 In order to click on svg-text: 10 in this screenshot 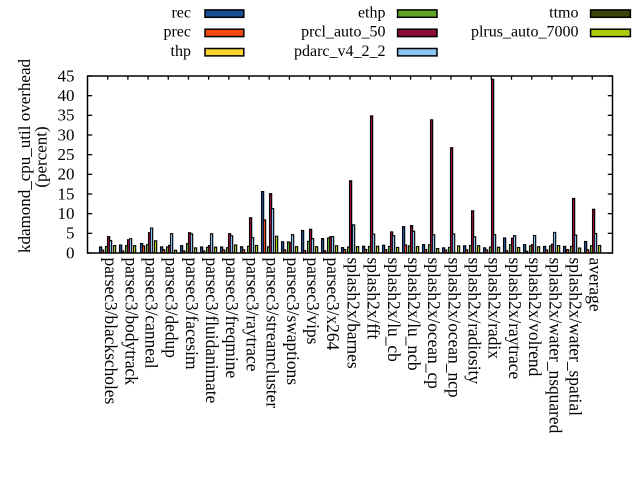, I will do `click(66, 213)`.